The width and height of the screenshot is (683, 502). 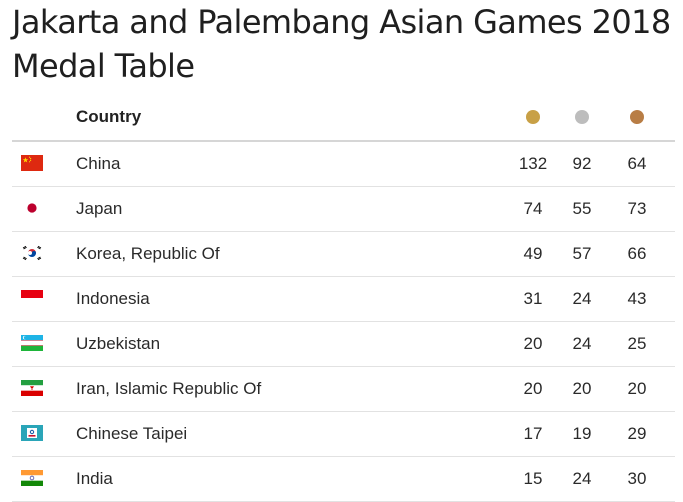 What do you see at coordinates (32, 478) in the screenshot?
I see `india-flag-icon` at bounding box center [32, 478].